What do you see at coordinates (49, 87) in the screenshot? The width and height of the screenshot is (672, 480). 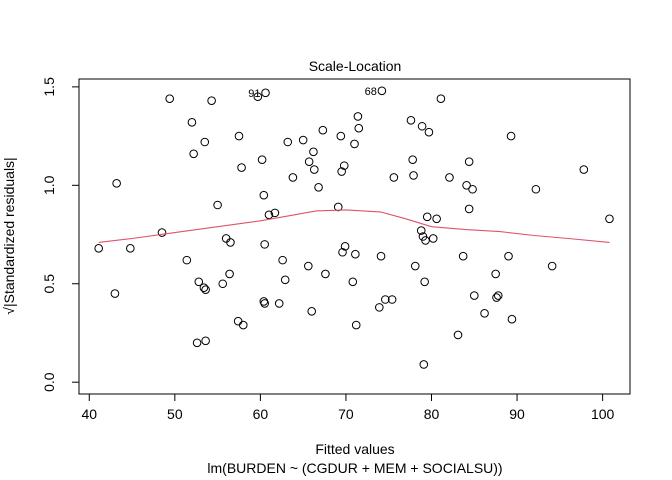 I see `y-tick-label: 1.5` at bounding box center [49, 87].